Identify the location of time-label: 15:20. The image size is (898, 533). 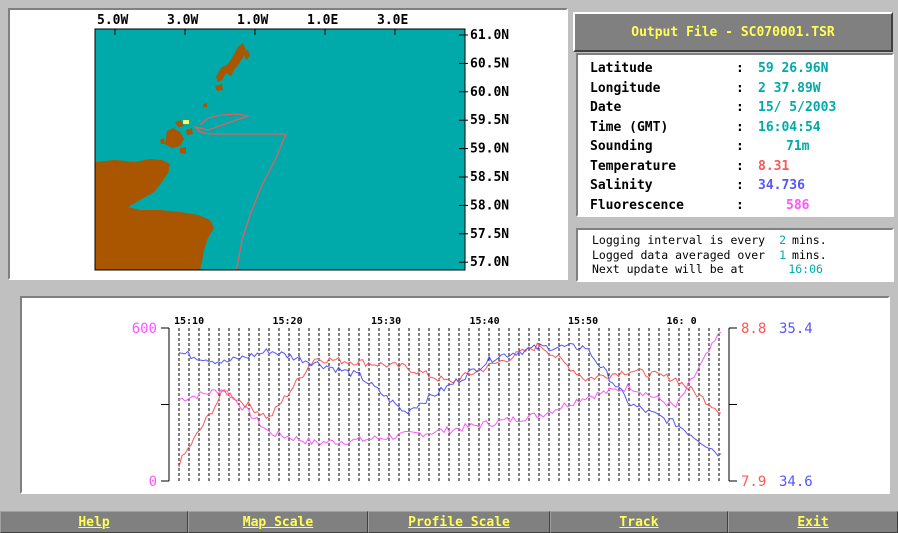
(288, 321).